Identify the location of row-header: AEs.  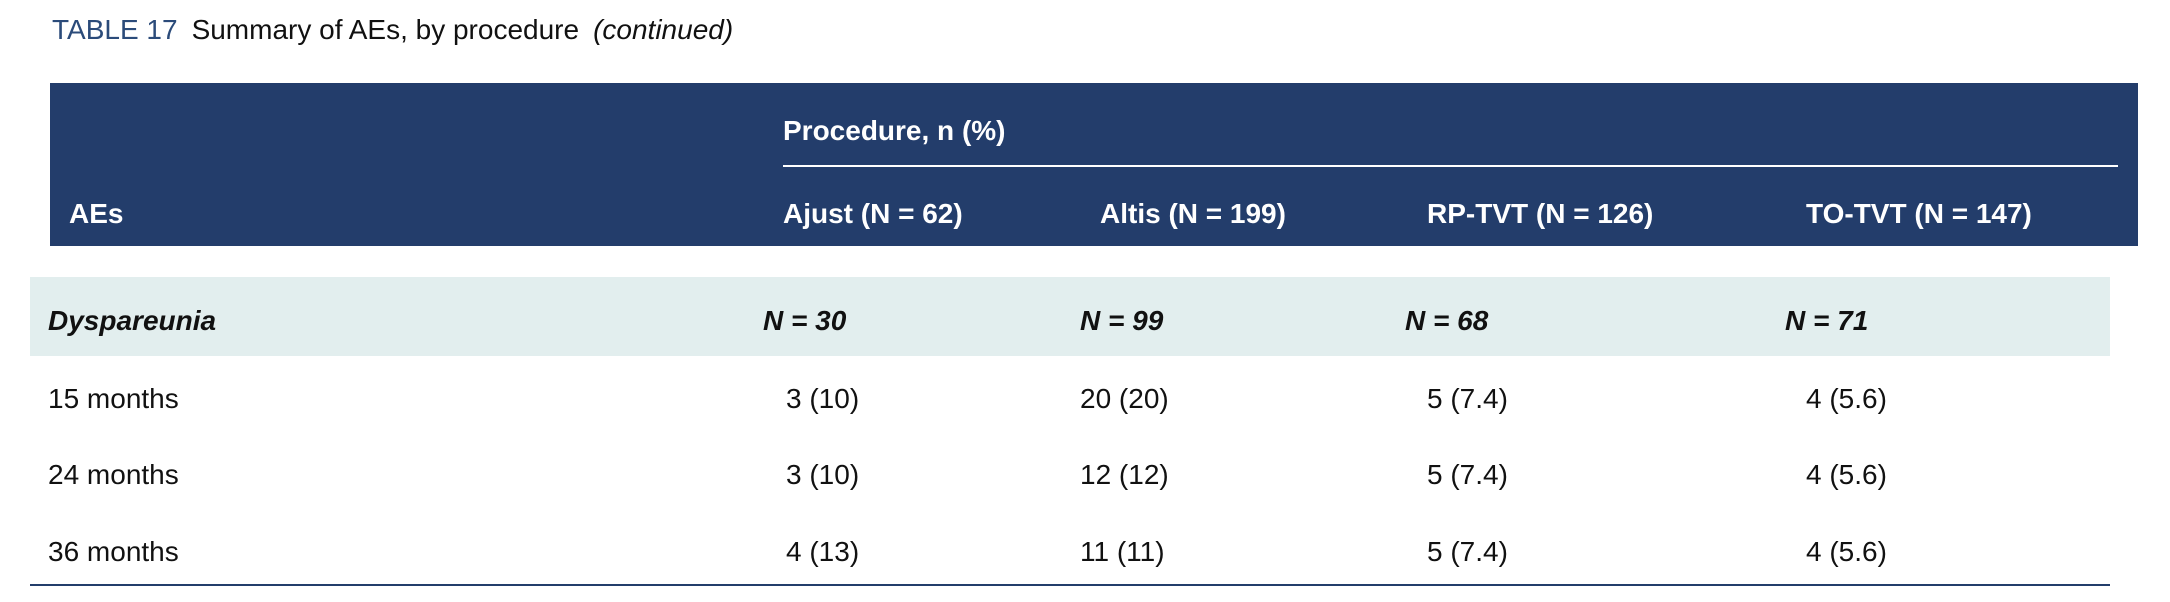
(96, 213).